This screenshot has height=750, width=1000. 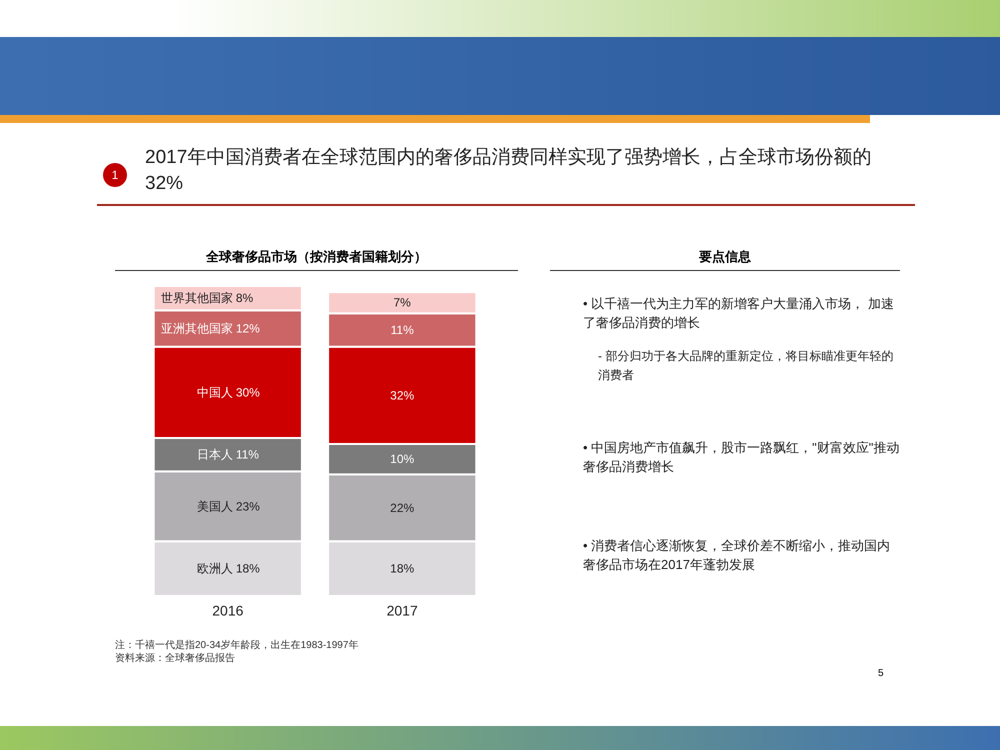 What do you see at coordinates (214, 506) in the screenshot?
I see `series-label: 美国人` at bounding box center [214, 506].